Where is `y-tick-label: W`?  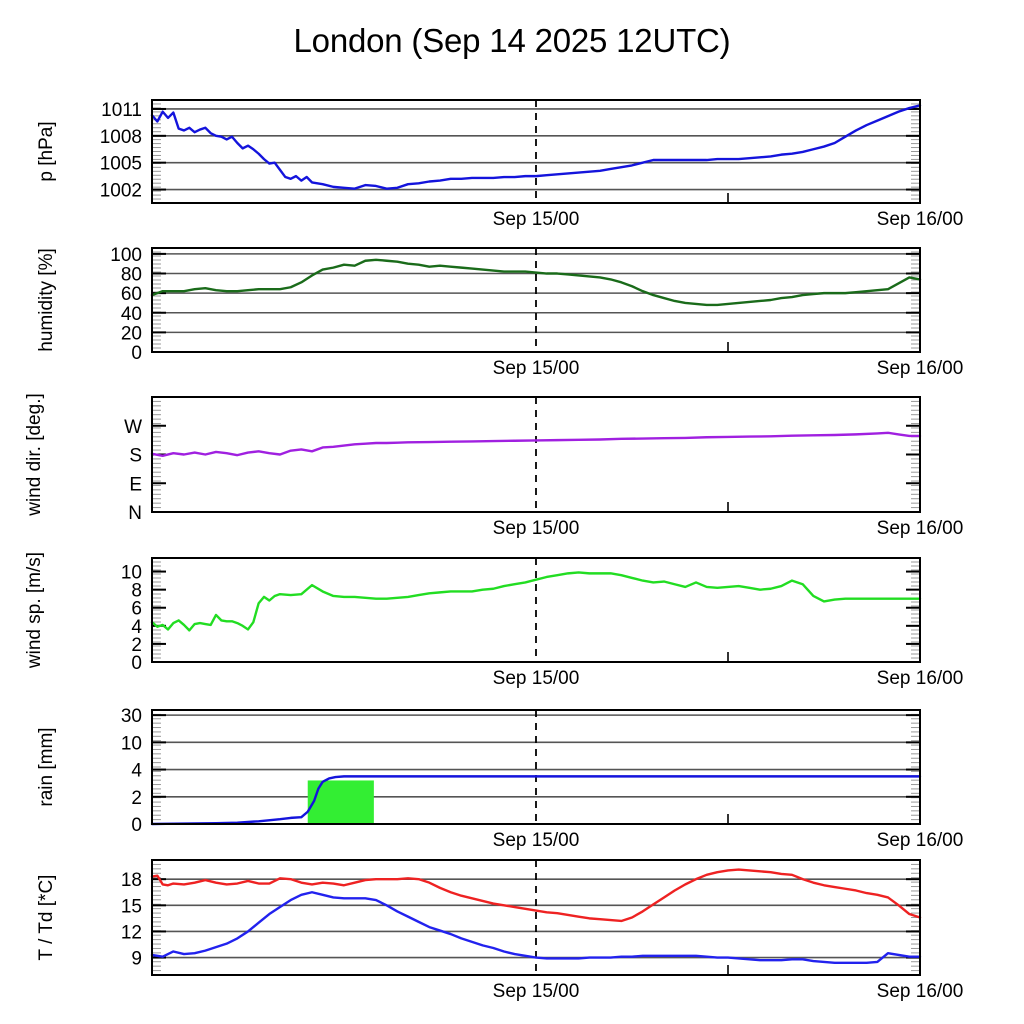 y-tick-label: W is located at coordinates (133, 427).